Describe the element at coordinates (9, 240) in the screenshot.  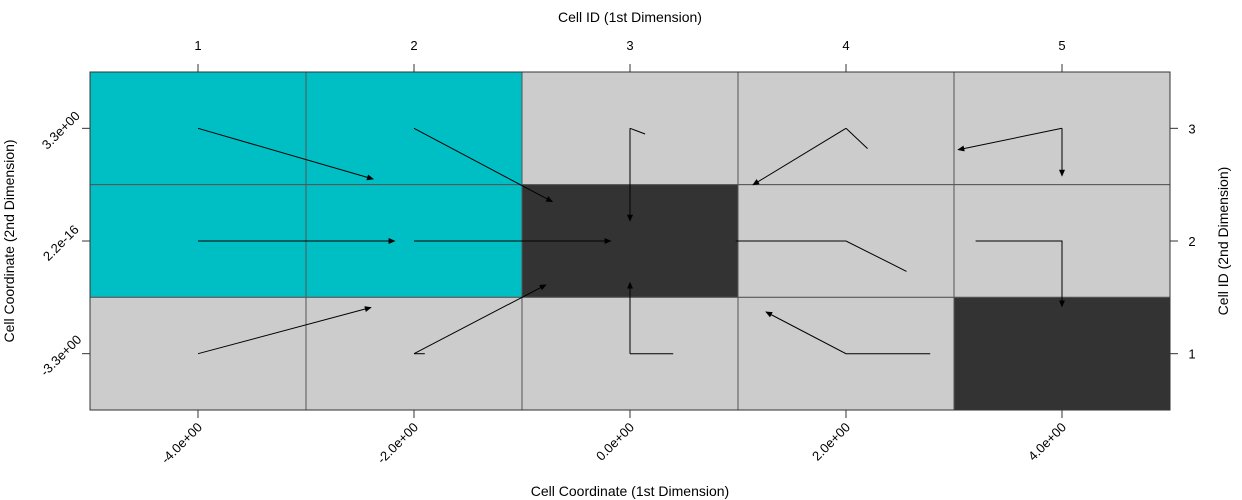
I see `left-axis-title: Cell Coordinate (2nd Dimension)` at that location.